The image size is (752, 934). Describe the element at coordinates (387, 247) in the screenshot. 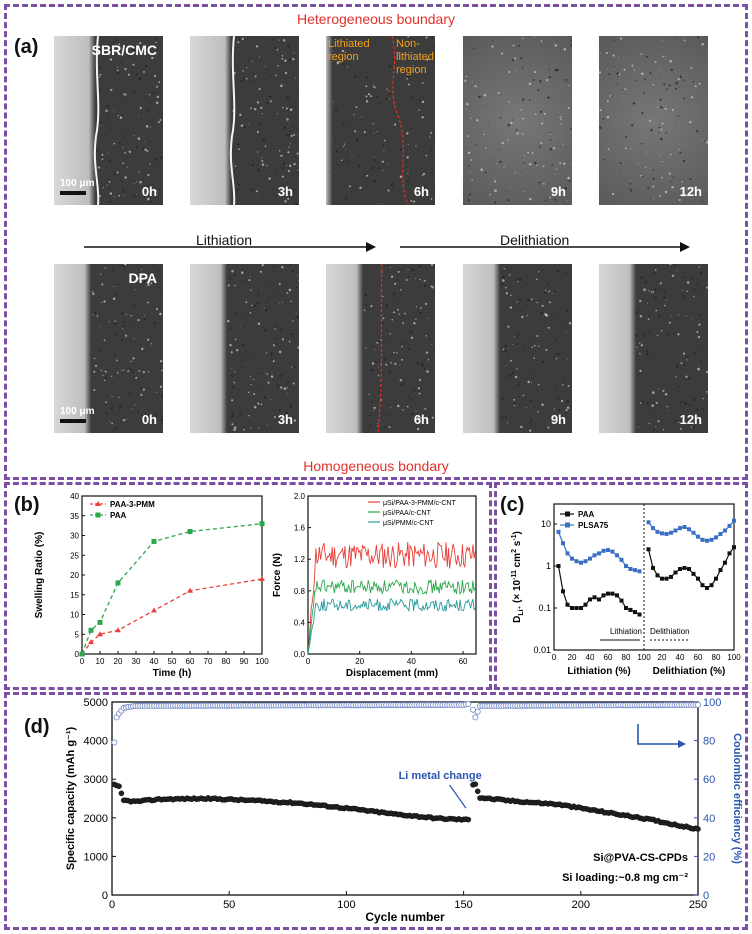

I see `process-arrows` at that location.